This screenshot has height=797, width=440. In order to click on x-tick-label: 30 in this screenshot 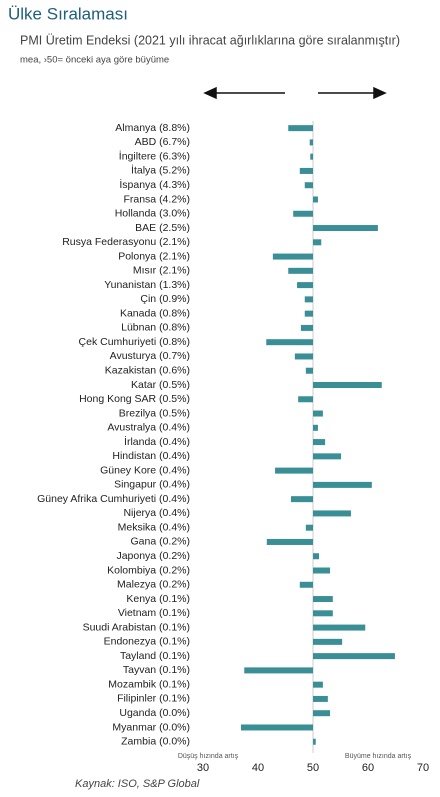, I will do `click(203, 768)`.